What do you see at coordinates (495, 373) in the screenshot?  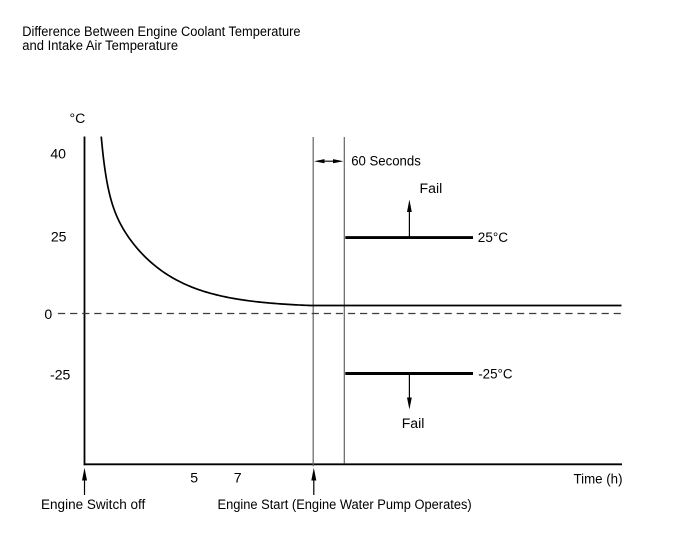 I see `svg-text: -25°C` at bounding box center [495, 373].